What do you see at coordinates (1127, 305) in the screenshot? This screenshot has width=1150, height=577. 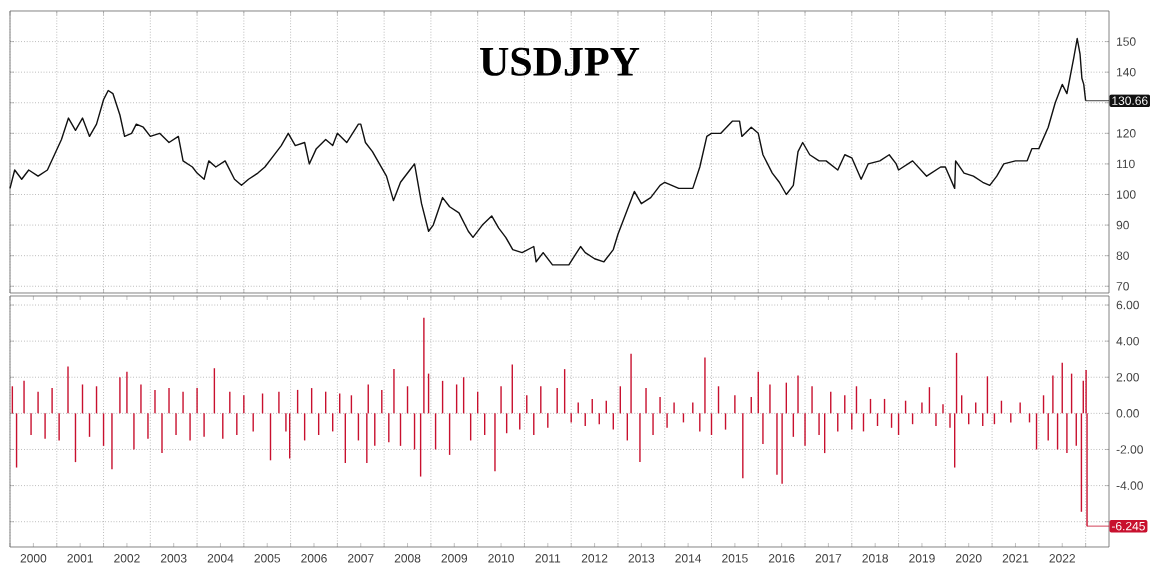 I see `y-tick-label: 6.00` at bounding box center [1127, 305].